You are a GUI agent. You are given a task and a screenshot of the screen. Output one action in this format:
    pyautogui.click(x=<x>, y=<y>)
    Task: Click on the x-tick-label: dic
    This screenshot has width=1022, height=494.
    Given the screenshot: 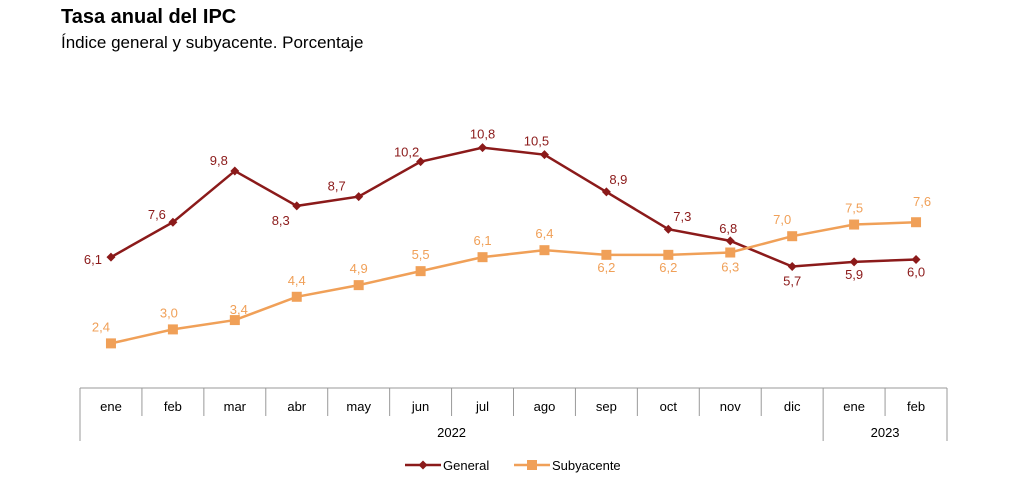 What is the action you would take?
    pyautogui.click(x=792, y=406)
    